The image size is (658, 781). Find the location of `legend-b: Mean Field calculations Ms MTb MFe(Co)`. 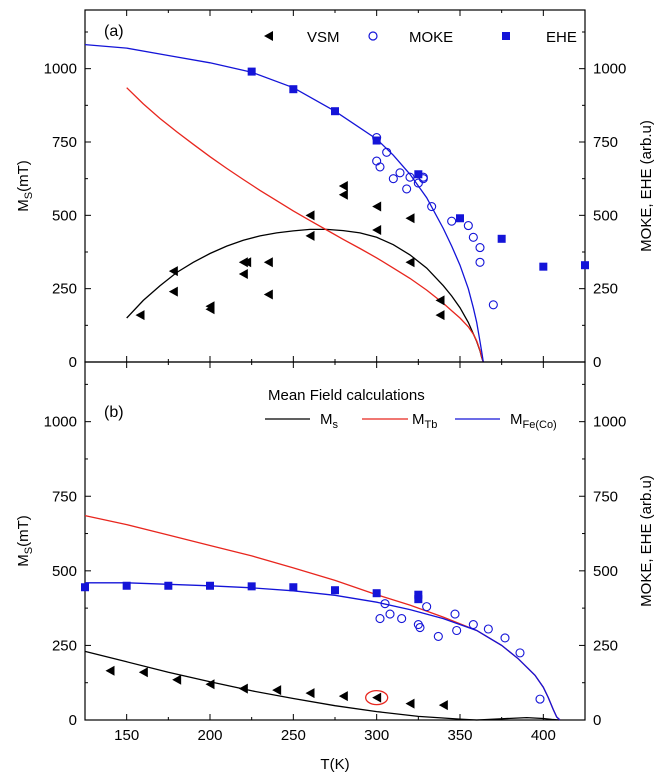

legend-b: Mean Field calculations Ms MTb MFe(Co) is located at coordinates (411, 409).